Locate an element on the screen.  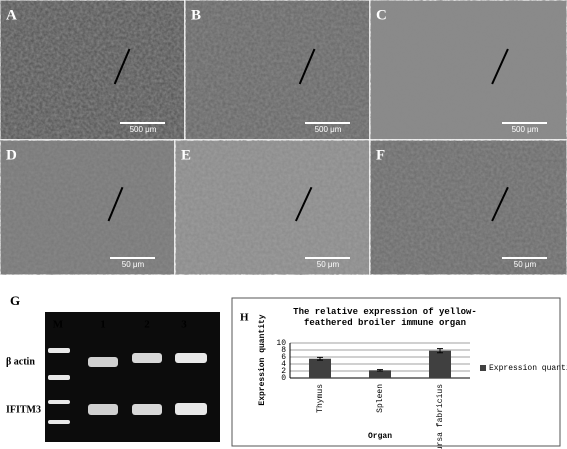
panel-label: F is located at coordinates (380, 155).